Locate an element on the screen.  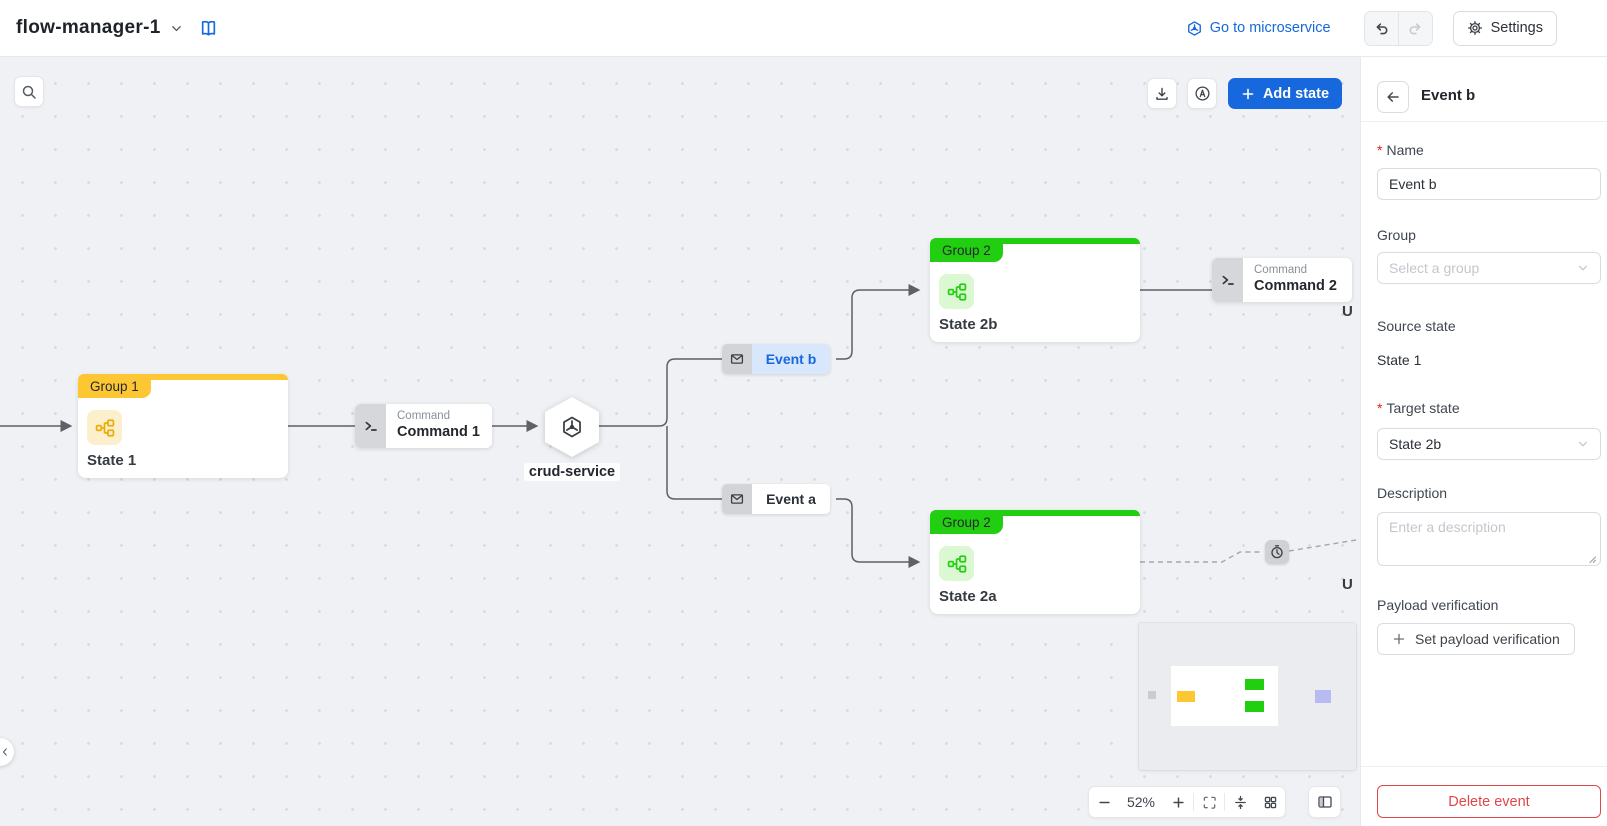
timer-clock-icon is located at coordinates (1277, 552).